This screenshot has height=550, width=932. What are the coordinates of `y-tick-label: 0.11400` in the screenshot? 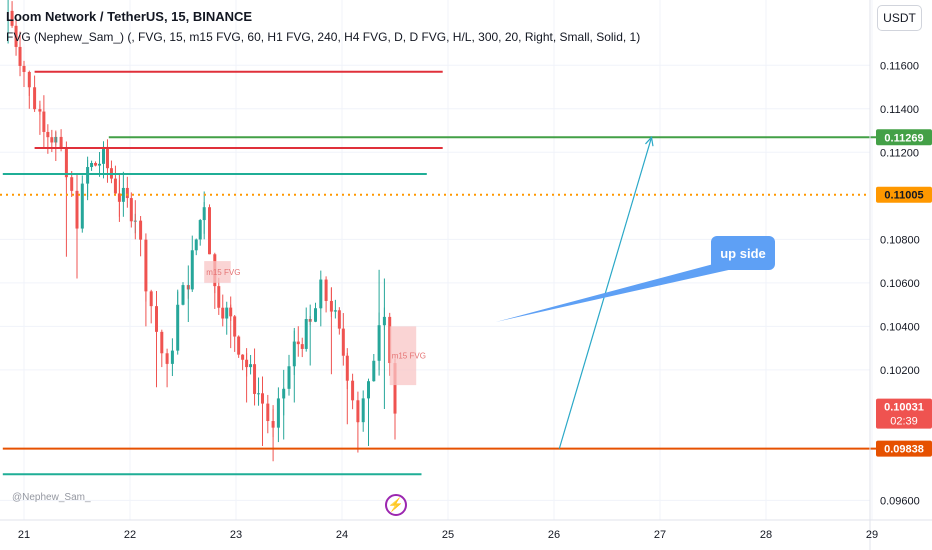 It's located at (899, 110).